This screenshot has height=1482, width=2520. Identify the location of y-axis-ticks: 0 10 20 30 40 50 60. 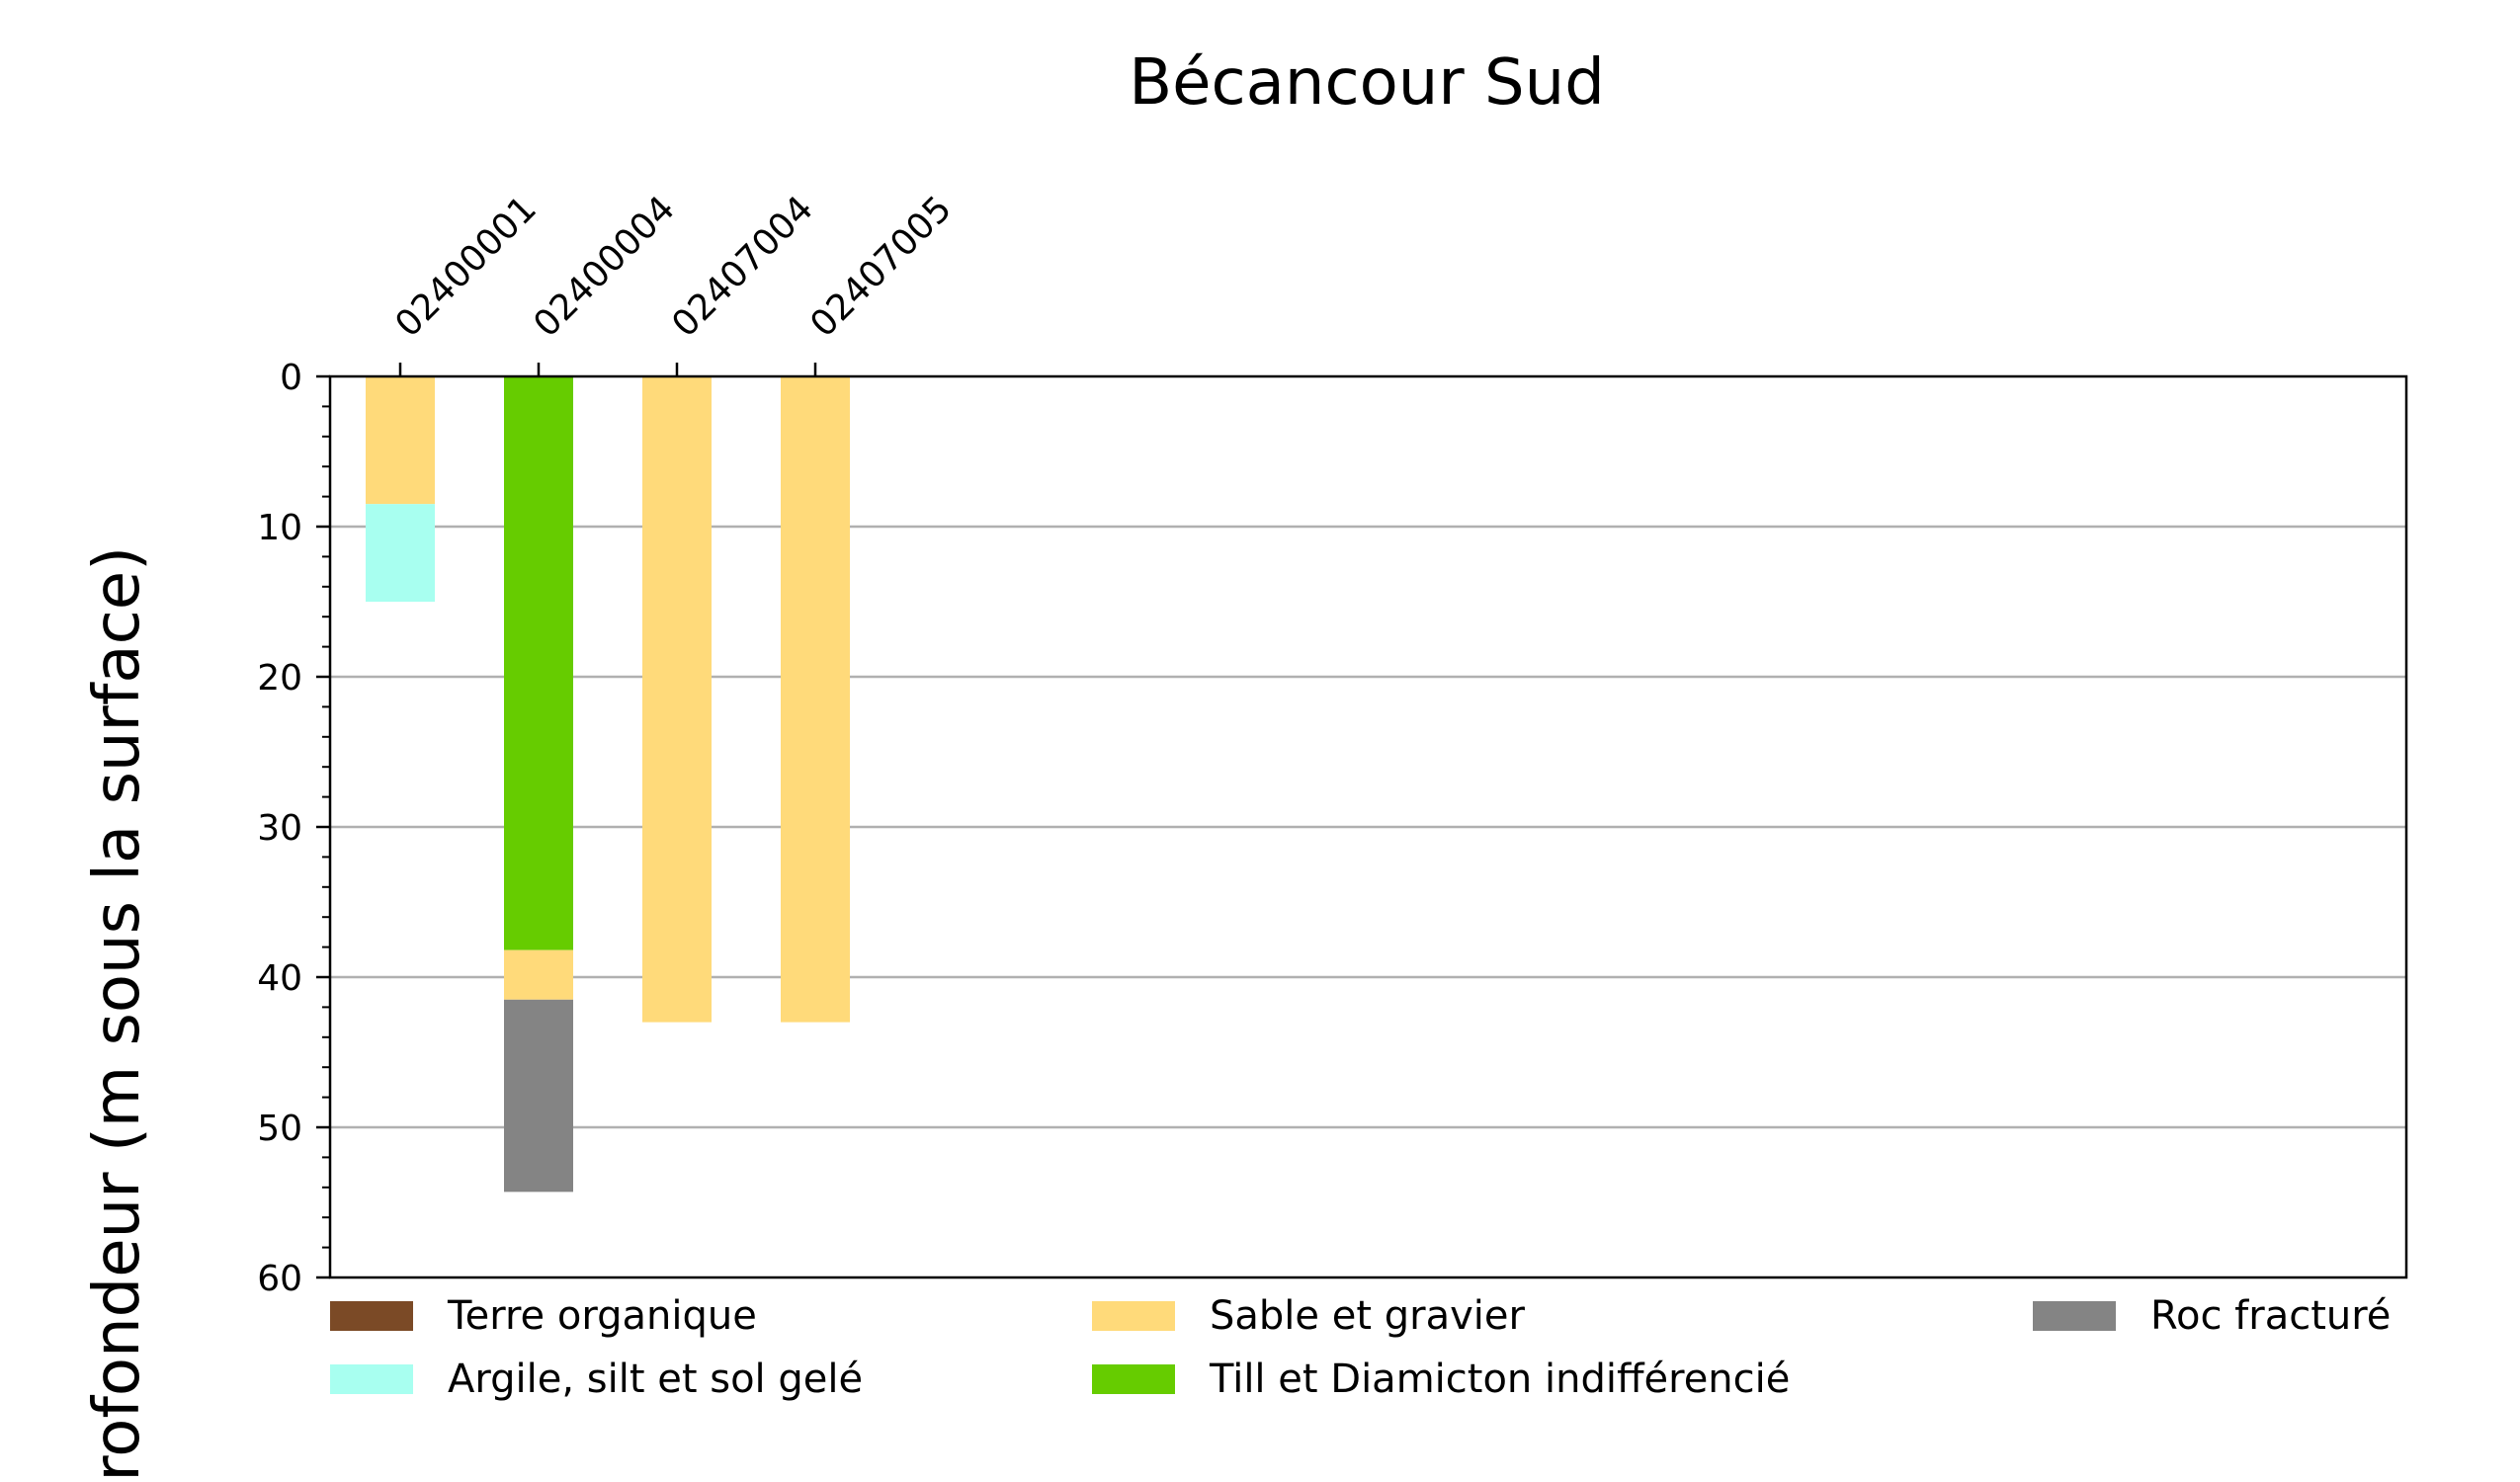
(293, 828).